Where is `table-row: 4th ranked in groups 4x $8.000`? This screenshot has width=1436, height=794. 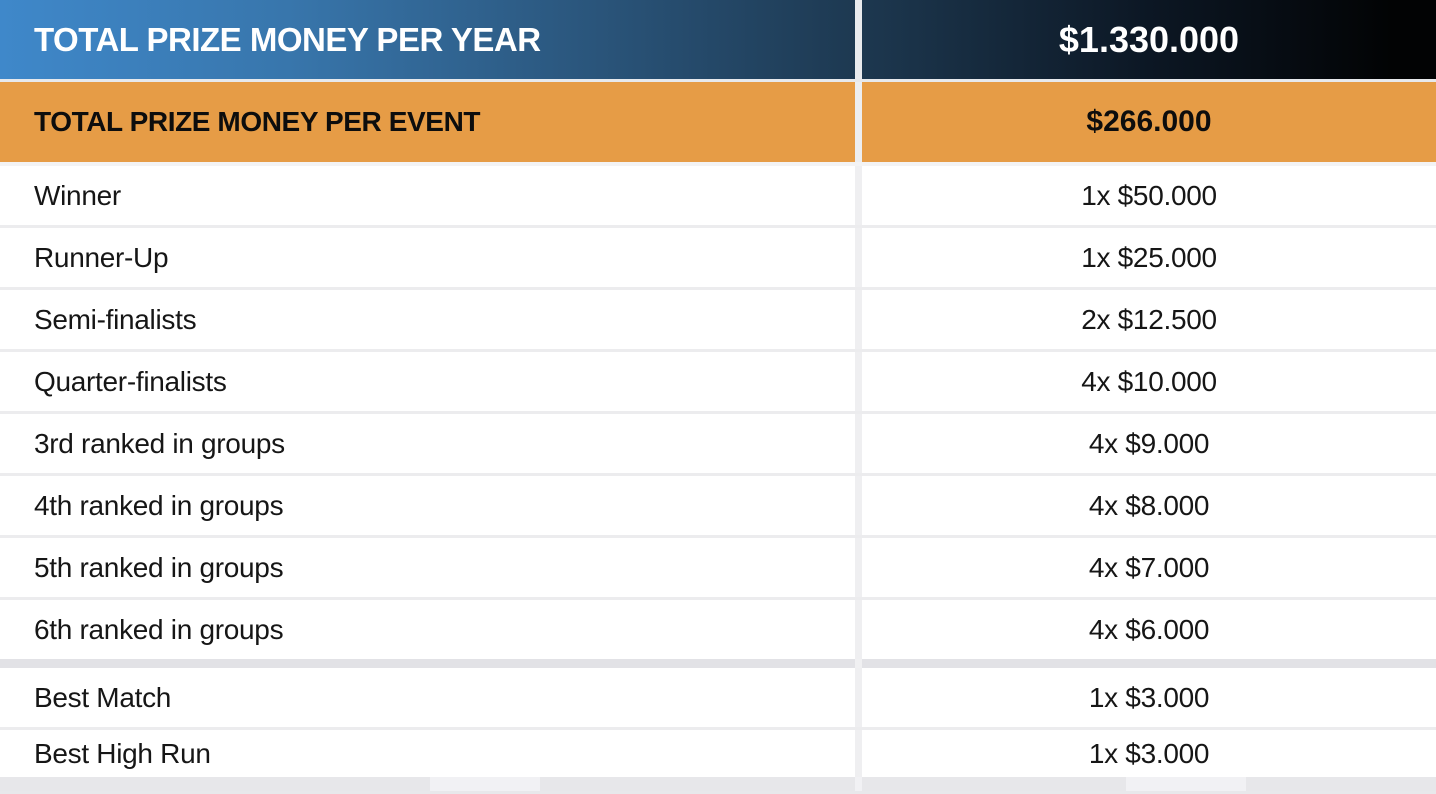 table-row: 4th ranked in groups 4x $8.000 is located at coordinates (718, 507).